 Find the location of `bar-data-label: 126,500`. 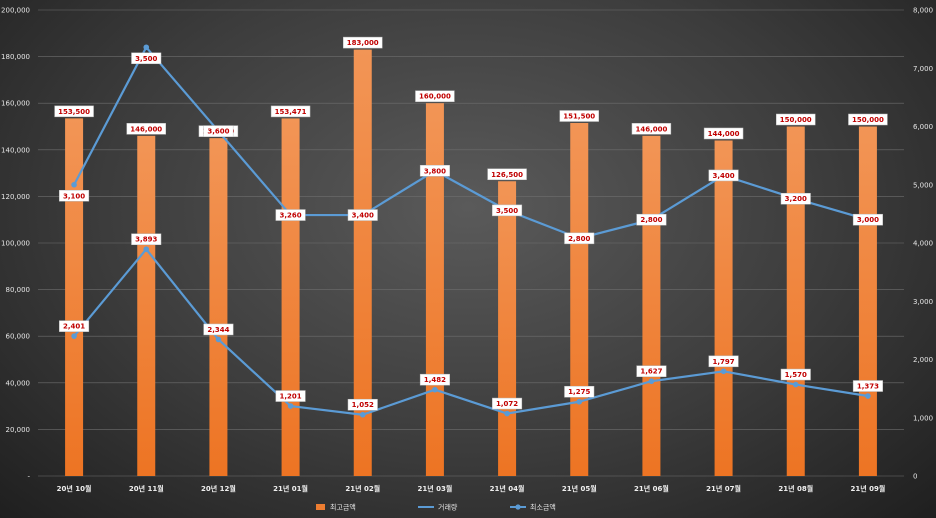

bar-data-label: 126,500 is located at coordinates (507, 175).